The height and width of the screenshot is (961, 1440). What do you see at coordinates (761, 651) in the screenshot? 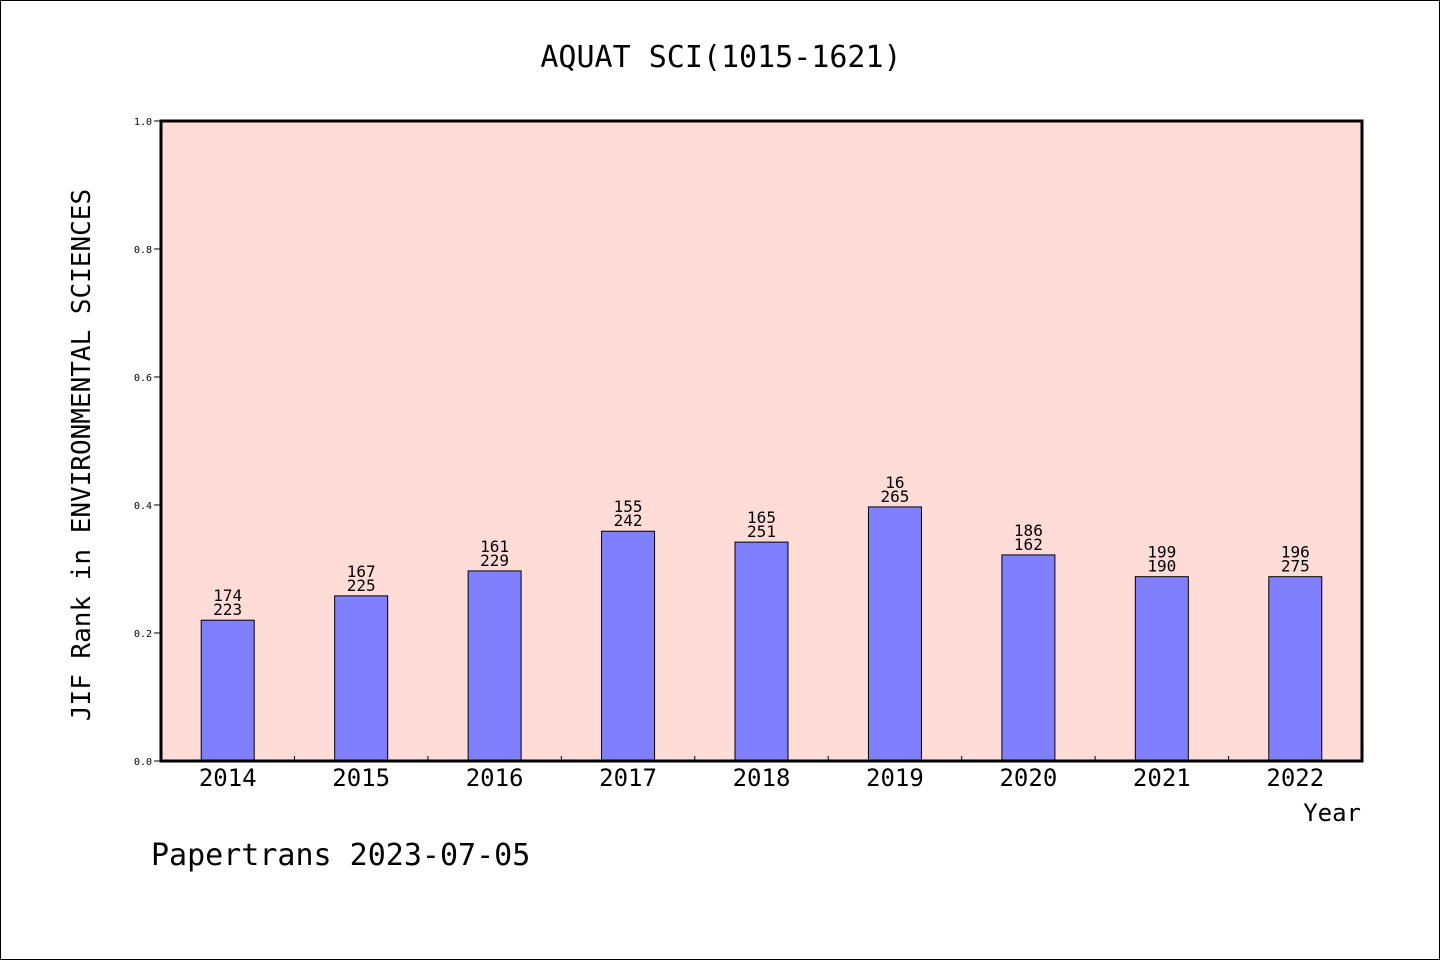
I see `bar-2018` at bounding box center [761, 651].